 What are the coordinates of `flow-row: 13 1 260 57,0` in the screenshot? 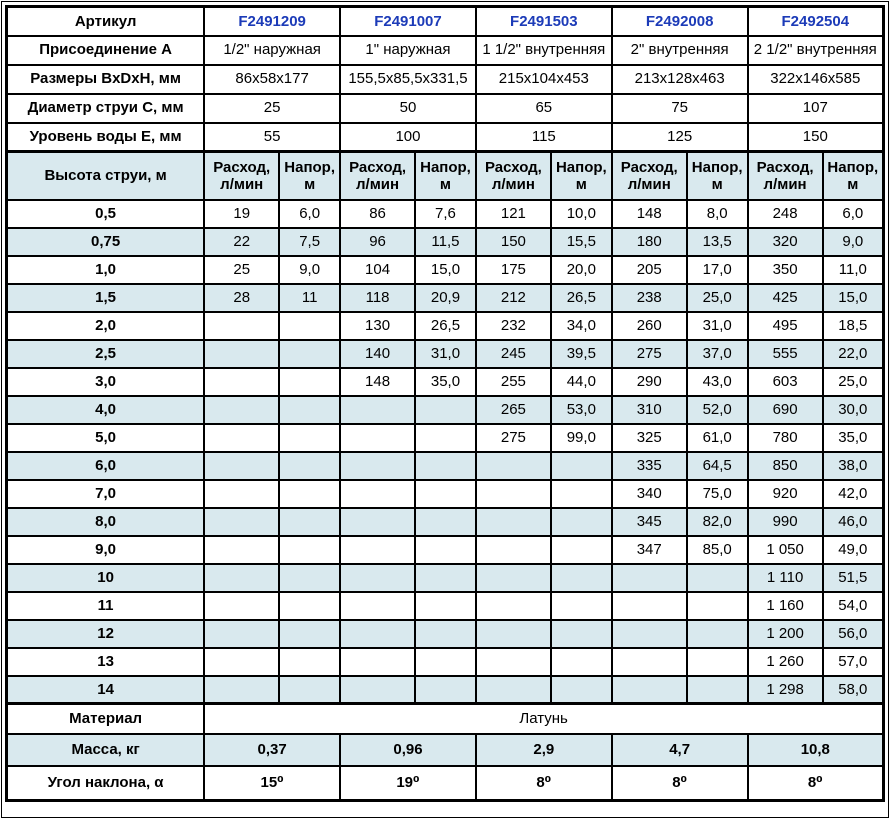 It's located at (445, 661).